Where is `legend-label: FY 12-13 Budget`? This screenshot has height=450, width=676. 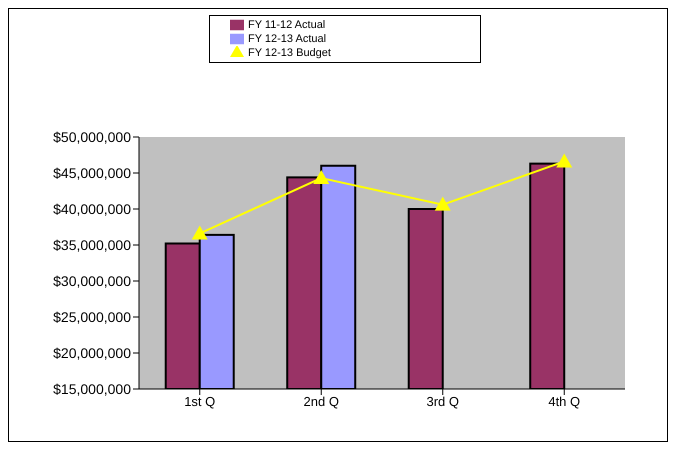
legend-label: FY 12-13 Budget is located at coordinates (289, 52).